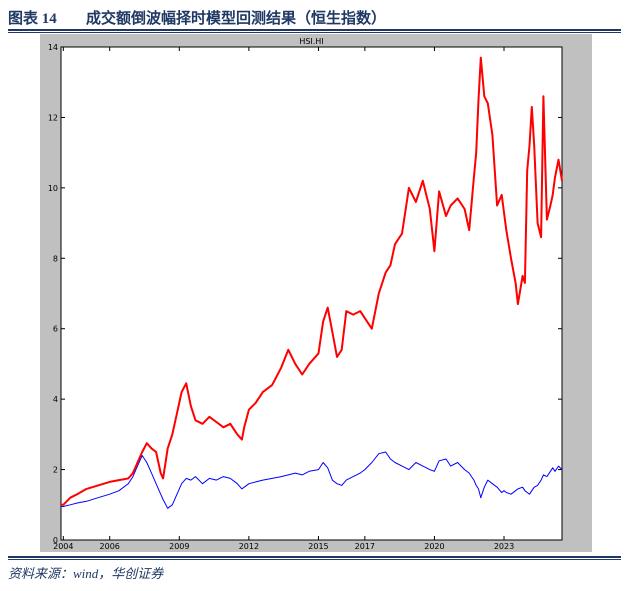 The height and width of the screenshot is (591, 629). What do you see at coordinates (55, 540) in the screenshot?
I see `y-tick-label: 0` at bounding box center [55, 540].